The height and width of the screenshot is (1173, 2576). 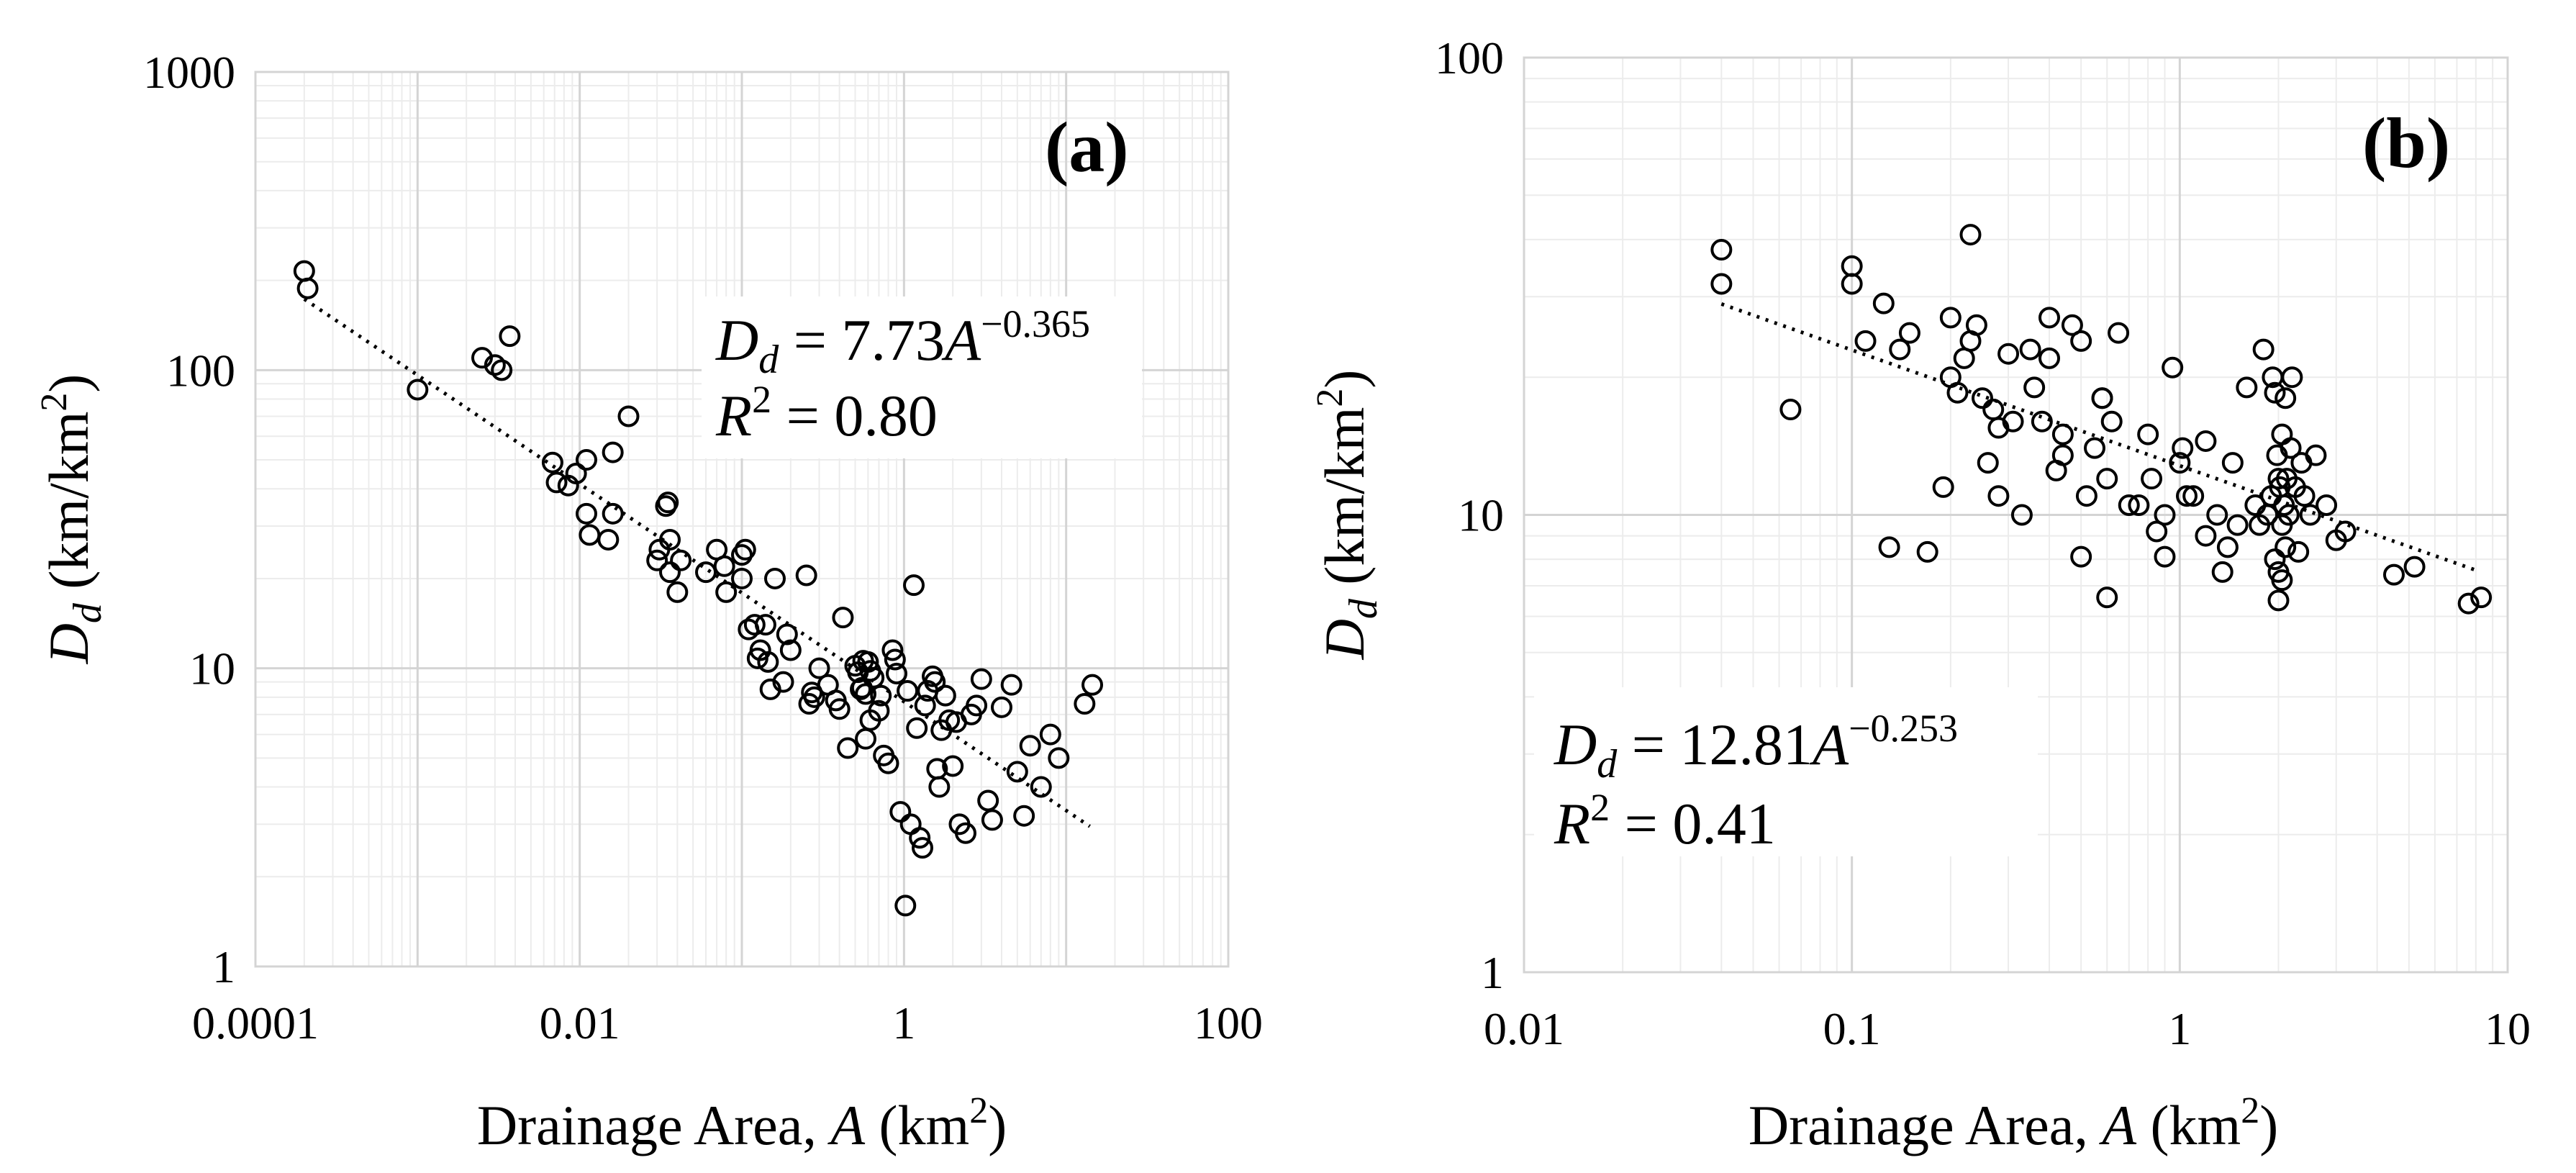 What do you see at coordinates (742, 1123) in the screenshot?
I see `panel-a-x-axis-title: Drainage Area, A (km2)` at bounding box center [742, 1123].